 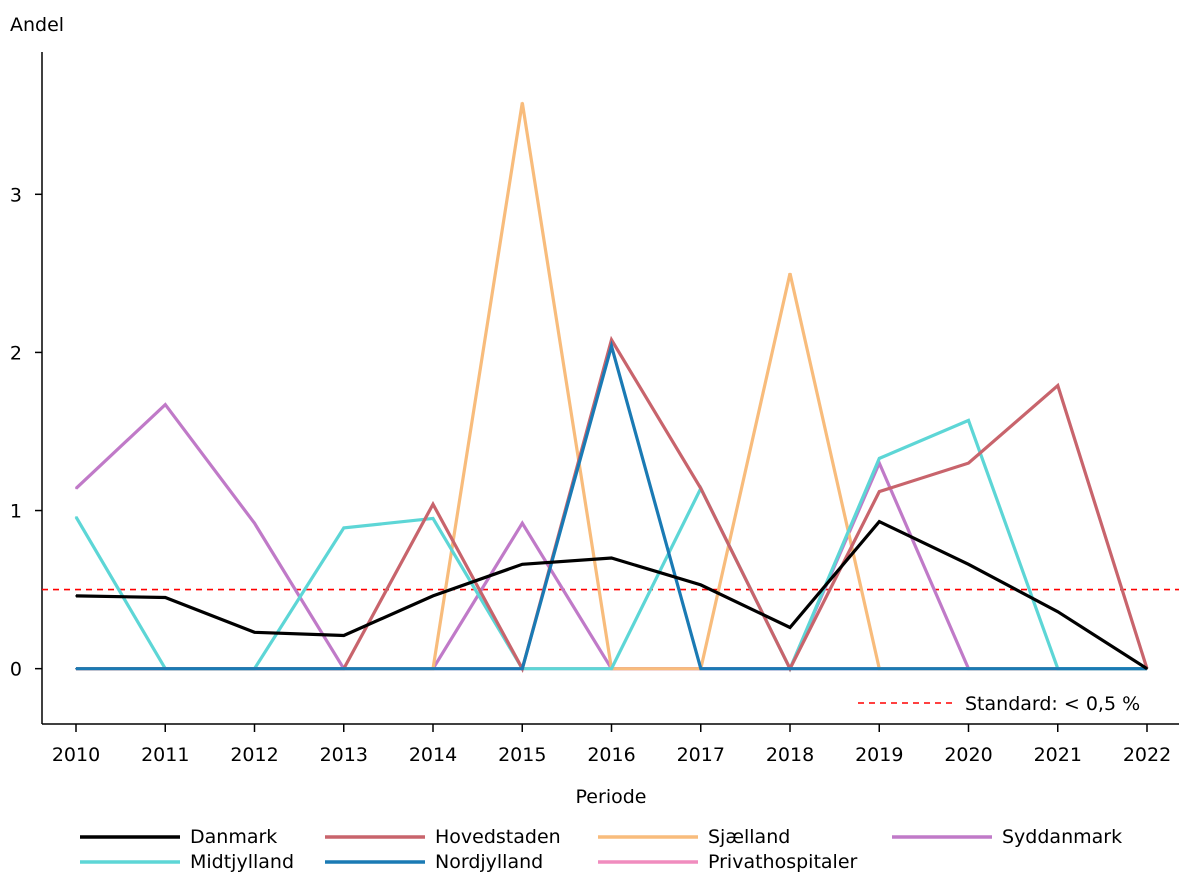 I want to click on x-tick-label: 2022, so click(x=1147, y=755).